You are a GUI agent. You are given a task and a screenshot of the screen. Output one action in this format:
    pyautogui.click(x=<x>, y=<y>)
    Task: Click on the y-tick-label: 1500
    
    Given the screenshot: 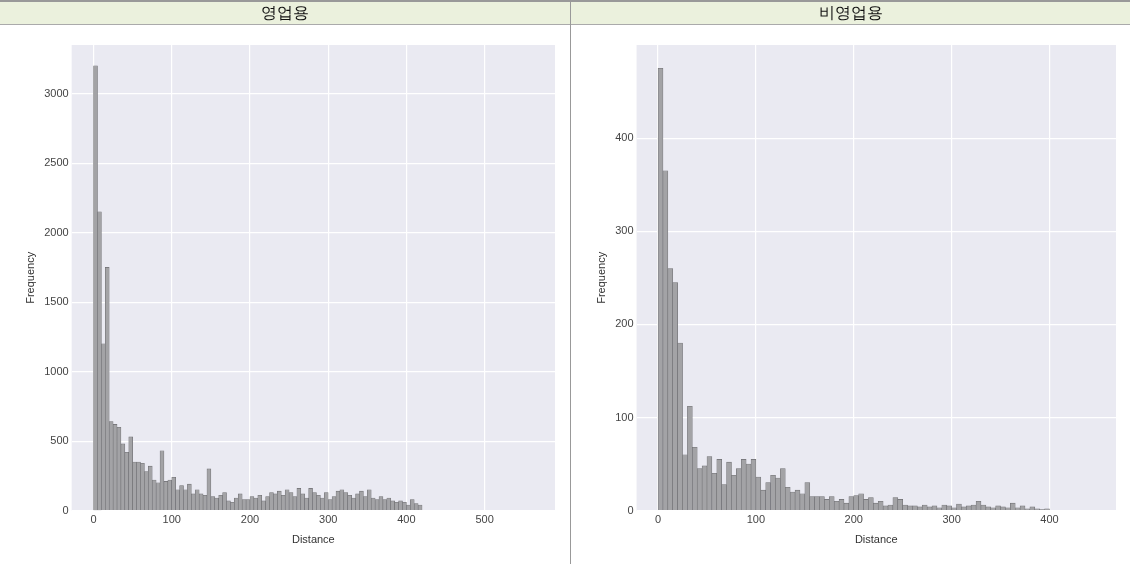 What is the action you would take?
    pyautogui.click(x=56, y=301)
    